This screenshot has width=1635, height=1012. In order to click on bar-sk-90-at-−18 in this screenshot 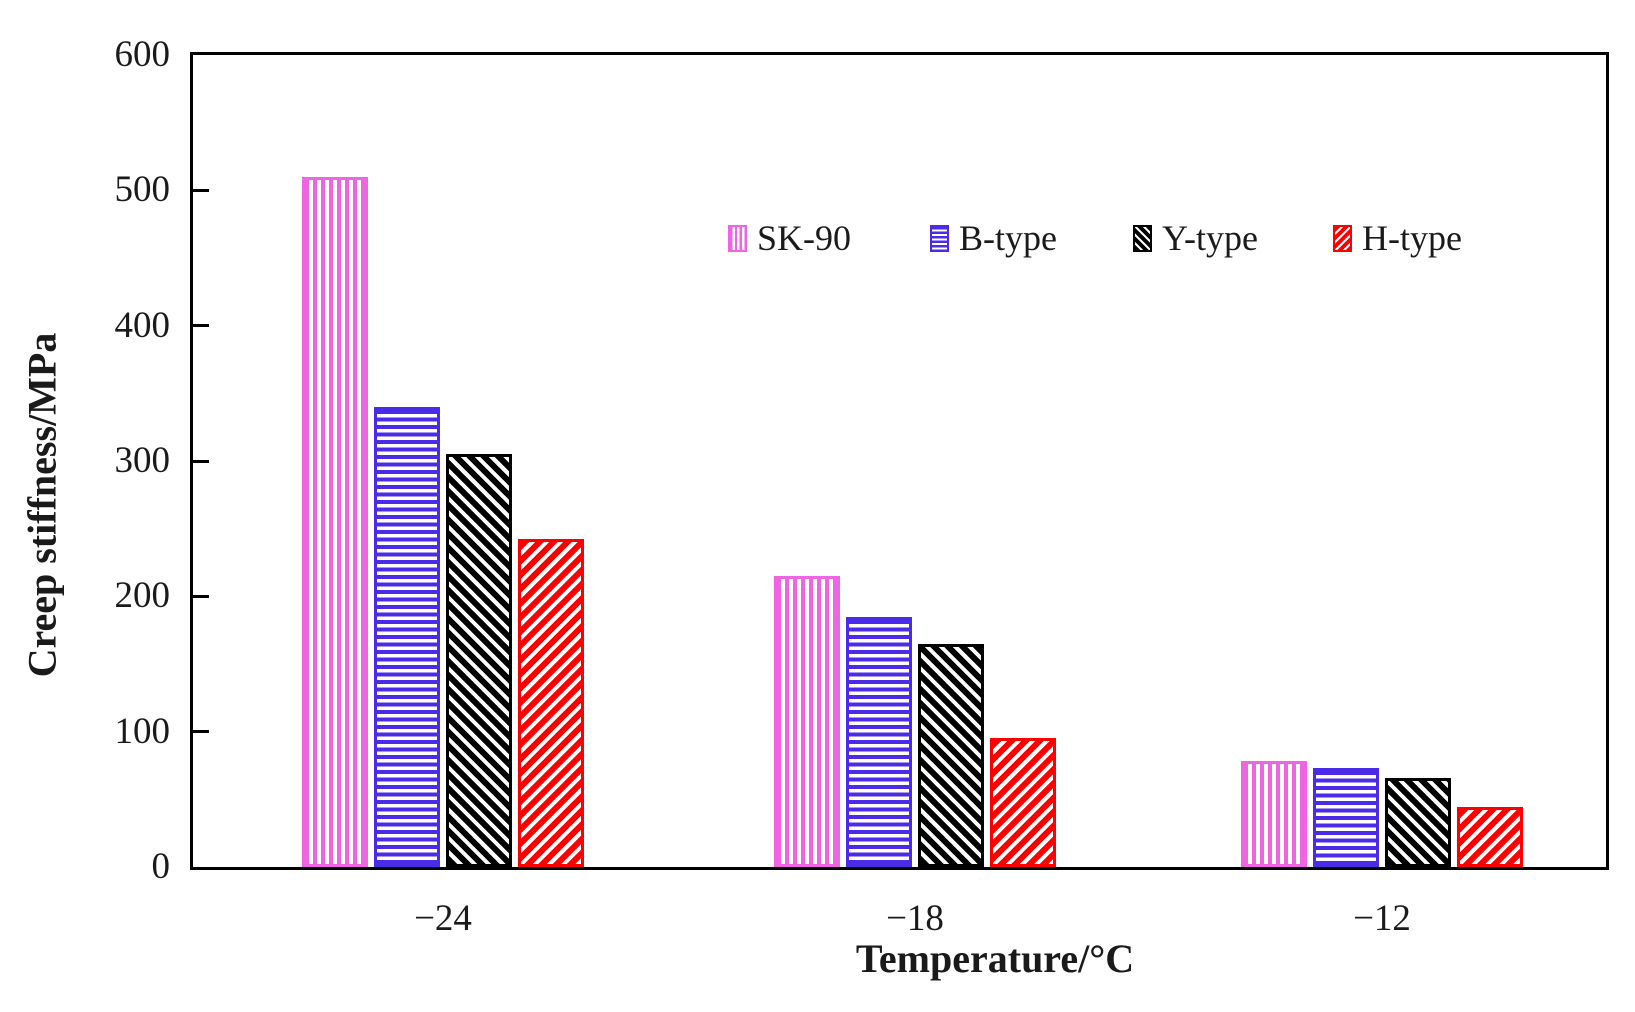, I will do `click(807, 721)`.